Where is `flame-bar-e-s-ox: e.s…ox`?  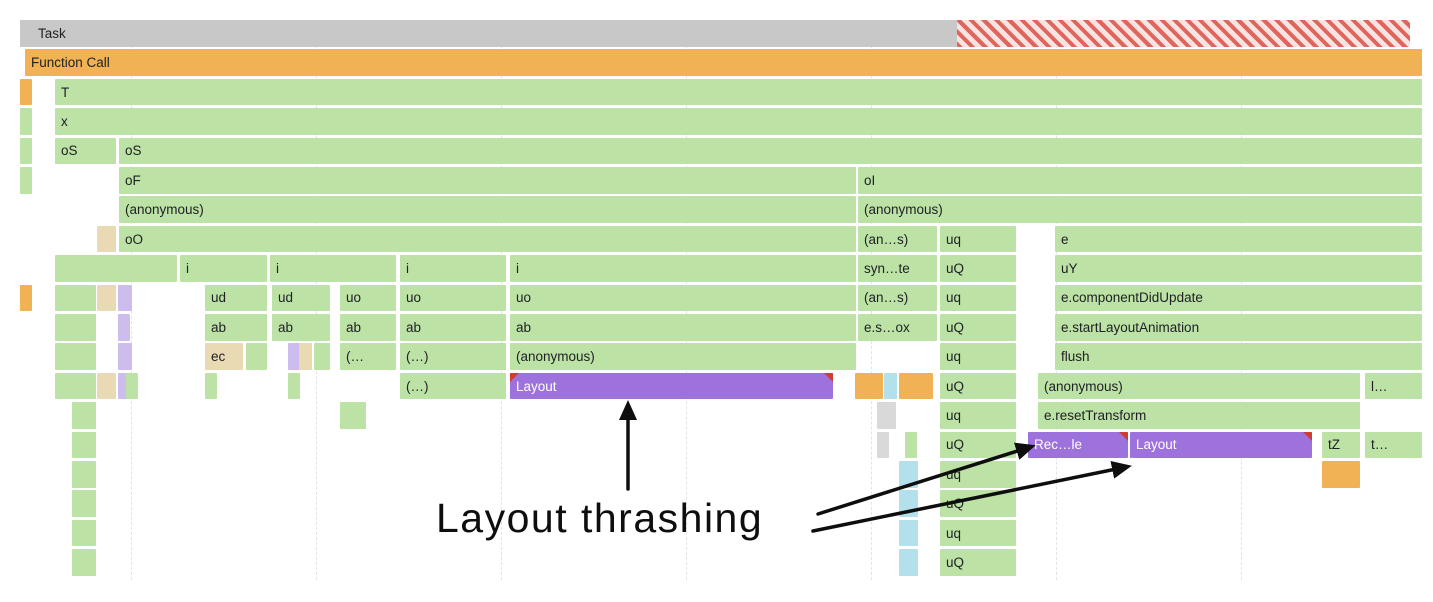 flame-bar-e-s-ox: e.s…ox is located at coordinates (897, 327).